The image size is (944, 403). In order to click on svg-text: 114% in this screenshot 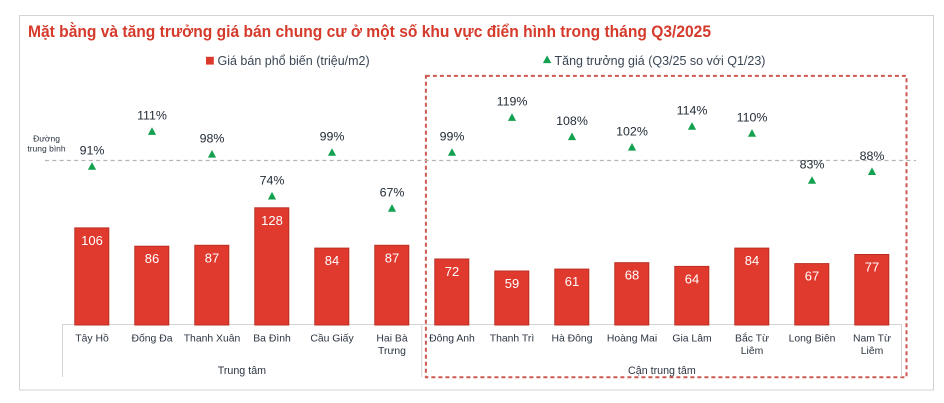, I will do `click(692, 111)`.